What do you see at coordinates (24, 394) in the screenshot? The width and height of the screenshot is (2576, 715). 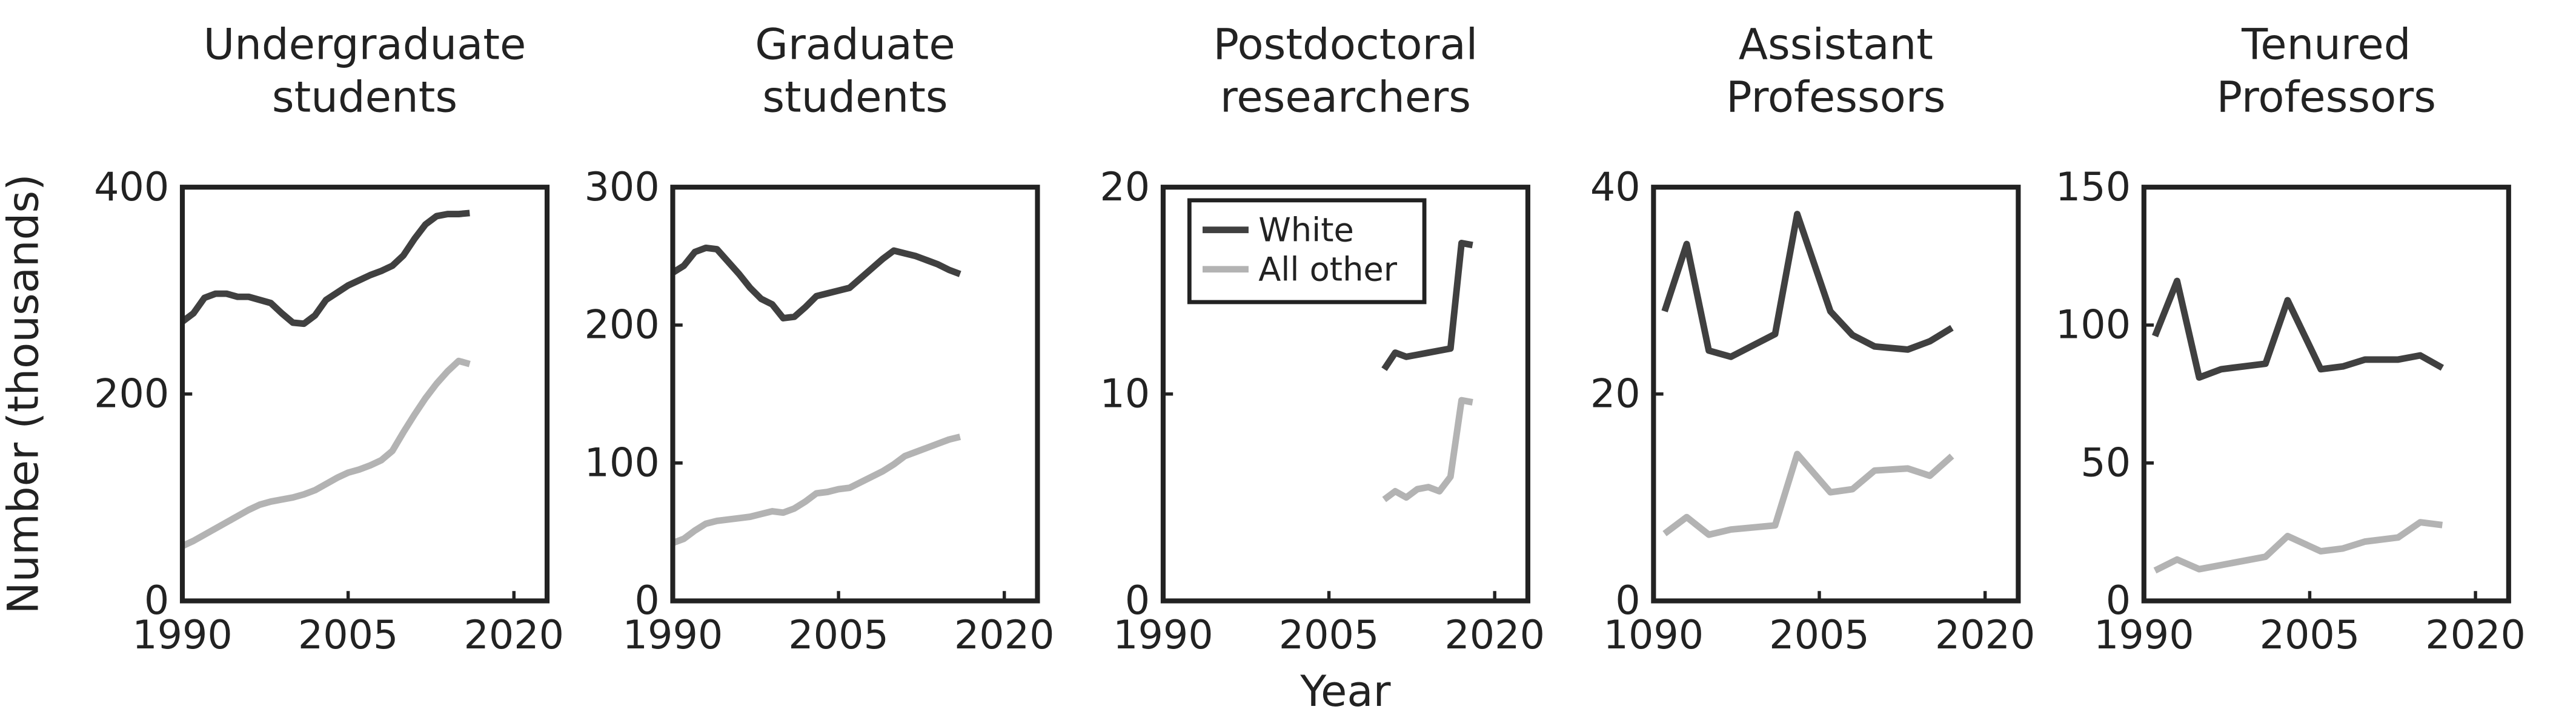 I see `y-axis-label: Number (thousands)` at bounding box center [24, 394].